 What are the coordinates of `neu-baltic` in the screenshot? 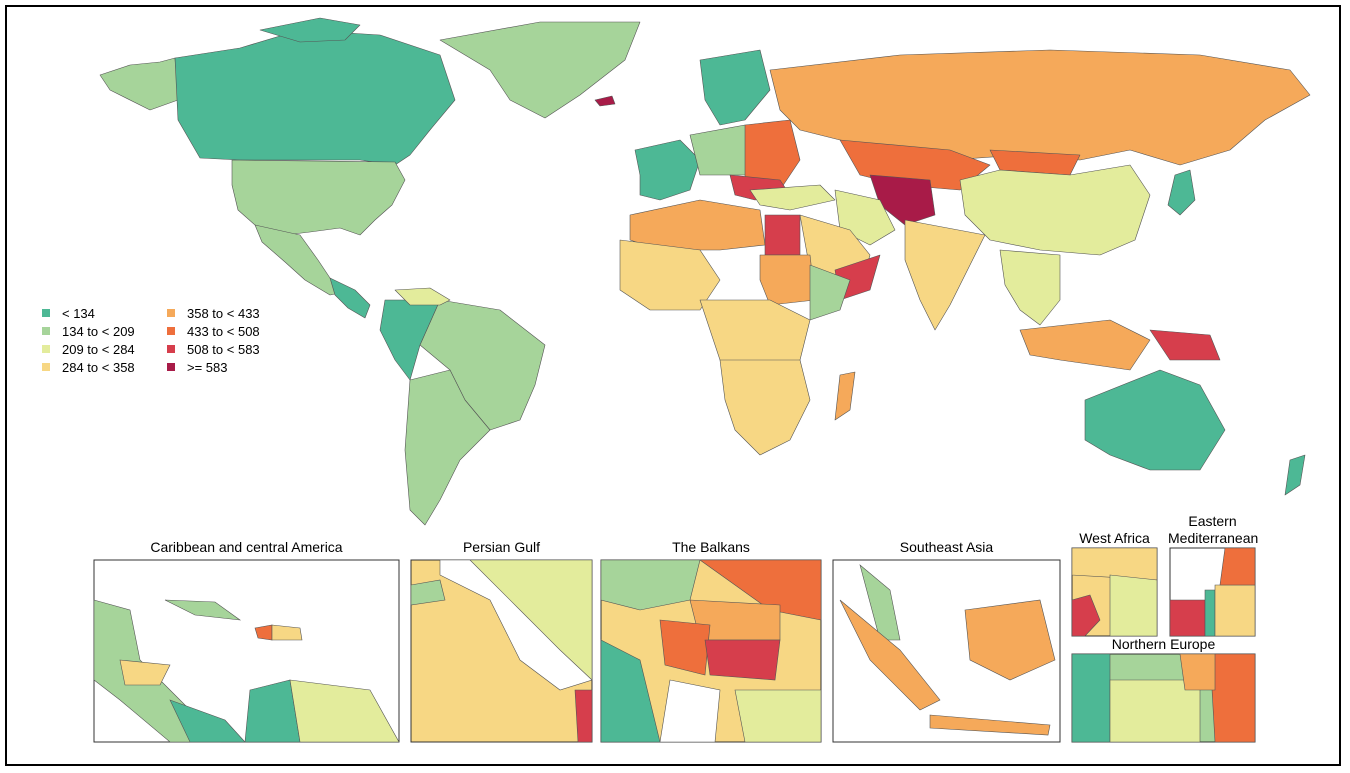 It's located at (1197, 672).